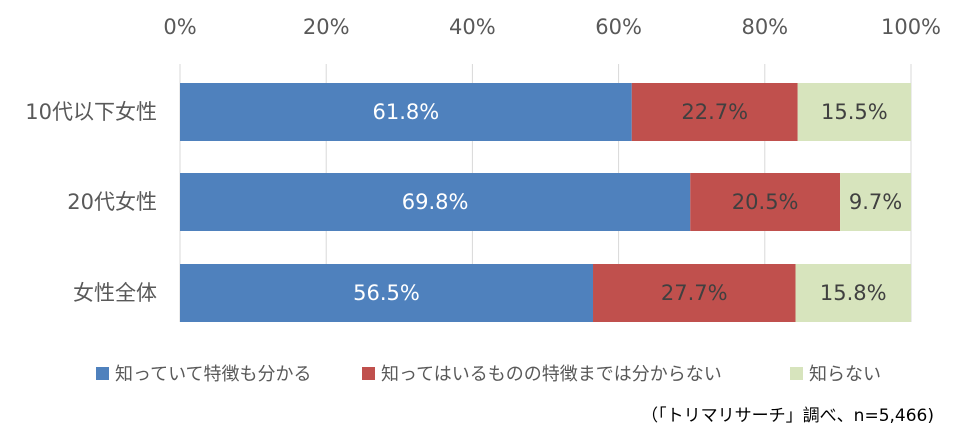 The height and width of the screenshot is (445, 960). Describe the element at coordinates (551, 374) in the screenshot. I see `legend-label: 知ってはいるものの特徴までは分からない` at that location.